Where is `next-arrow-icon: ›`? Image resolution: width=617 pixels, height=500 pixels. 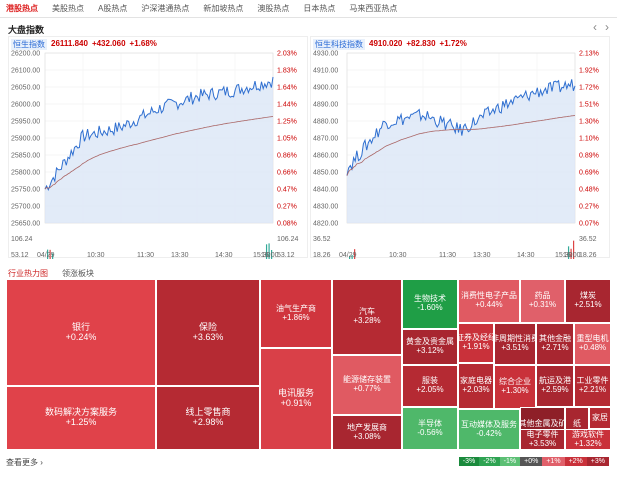
next-arrow-icon: › is located at coordinates (607, 27).